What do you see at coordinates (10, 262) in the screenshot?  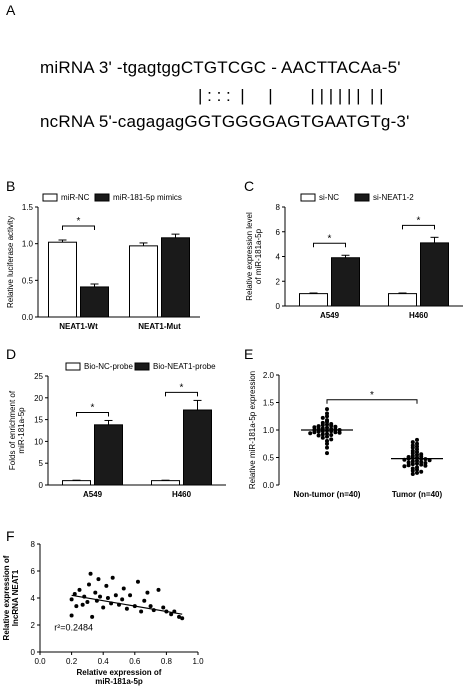 I see `chart-b-y-label: Relative luciferase activity` at bounding box center [10, 262].